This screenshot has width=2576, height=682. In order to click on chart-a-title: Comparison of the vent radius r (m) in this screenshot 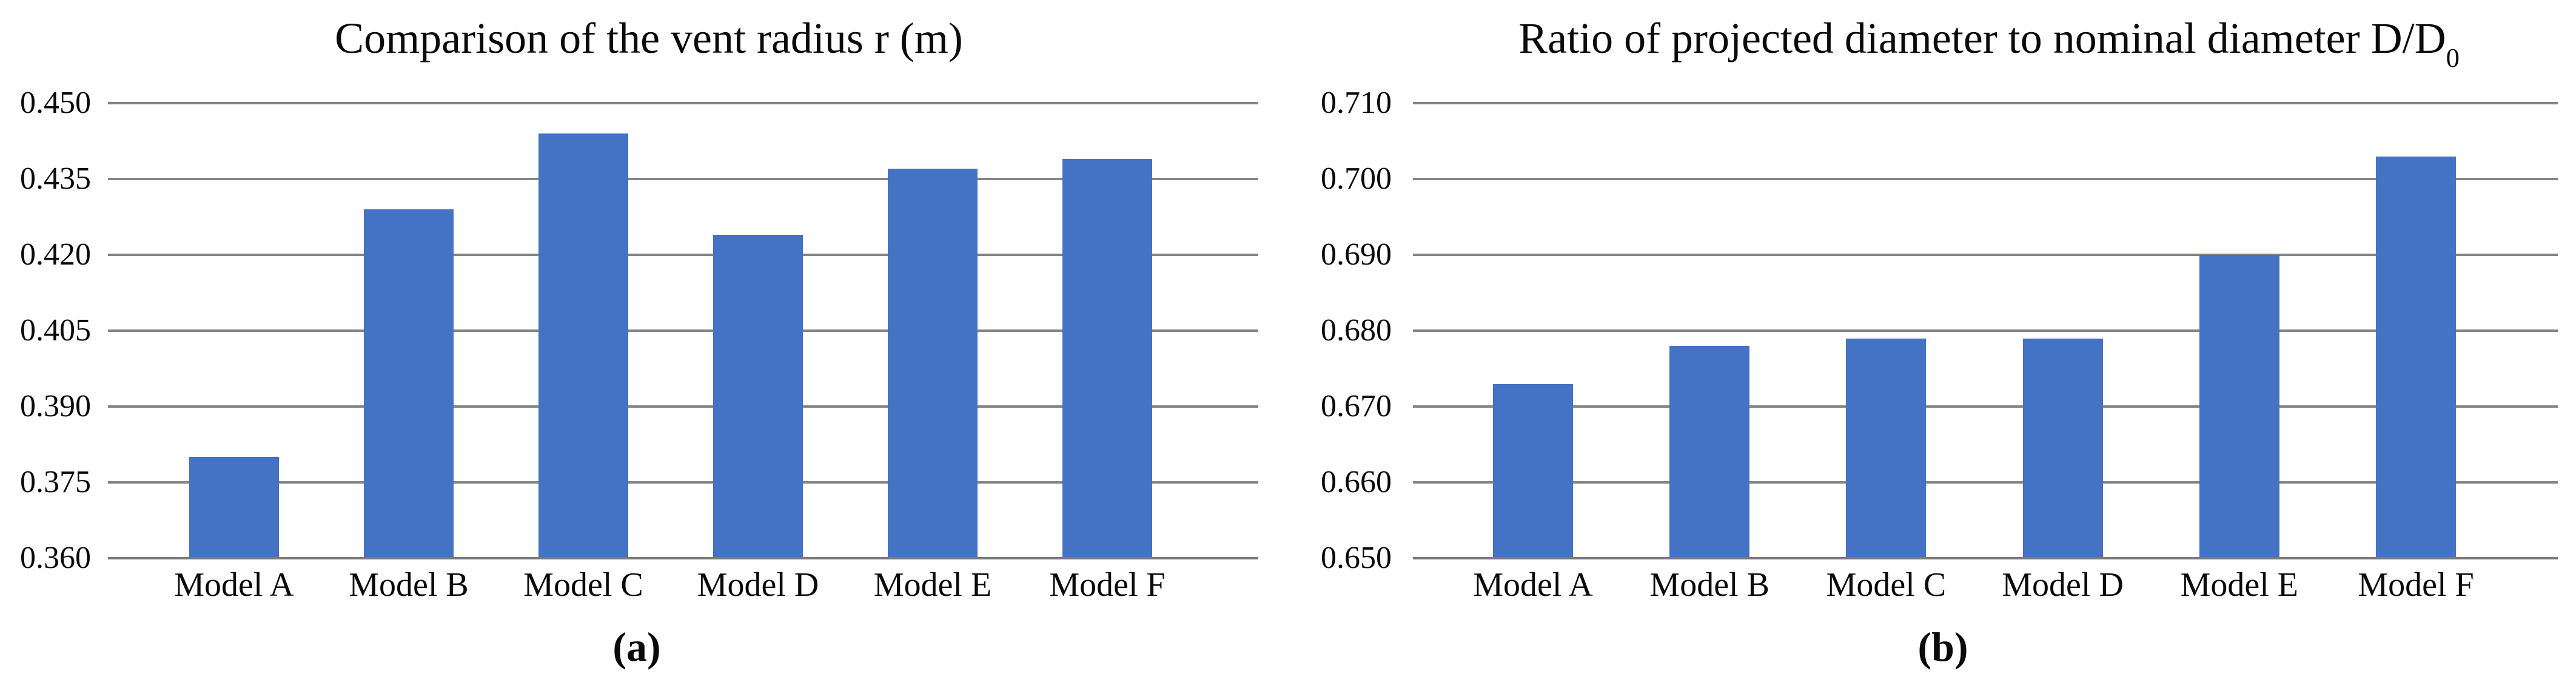, I will do `click(649, 38)`.